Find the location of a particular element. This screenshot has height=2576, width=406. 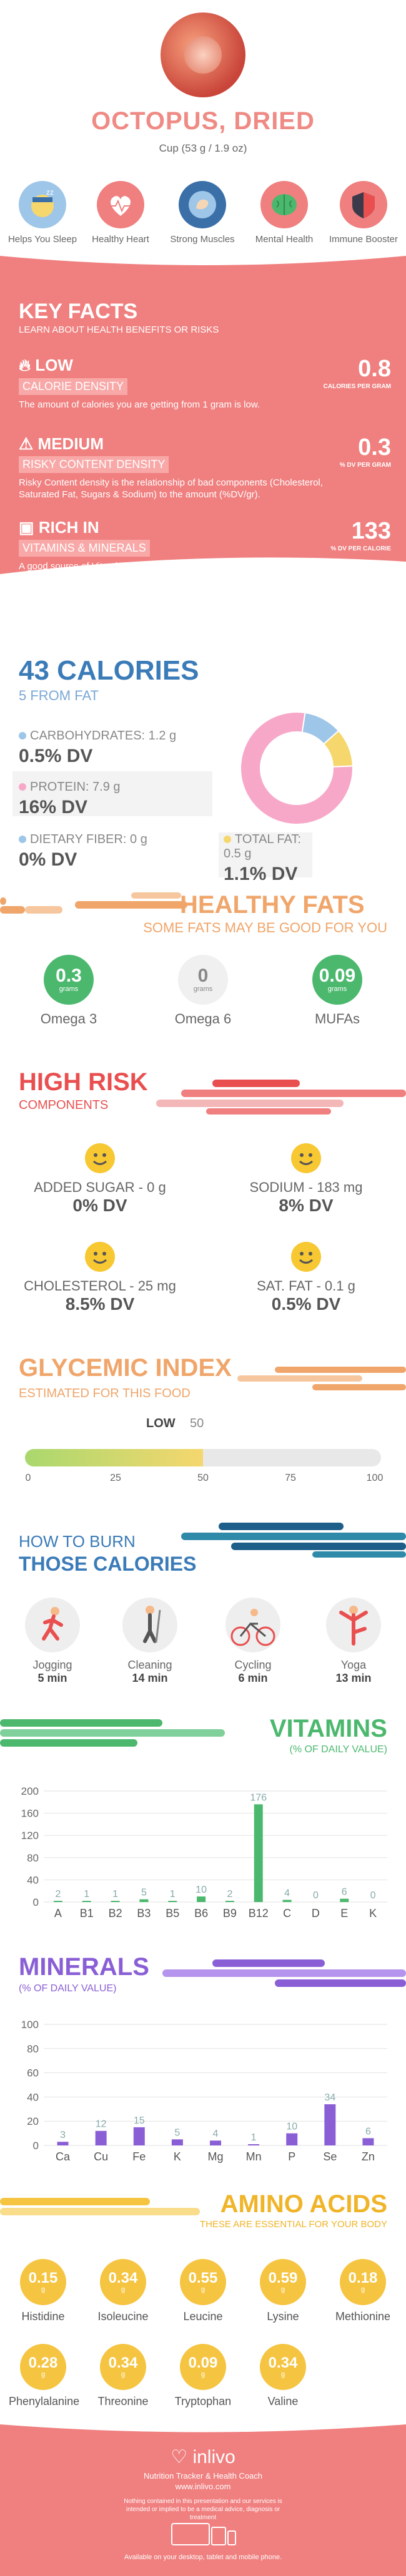

risk-sat-fat: SAT. FAT - 0.1 g 0.5% DV is located at coordinates (306, 1278).